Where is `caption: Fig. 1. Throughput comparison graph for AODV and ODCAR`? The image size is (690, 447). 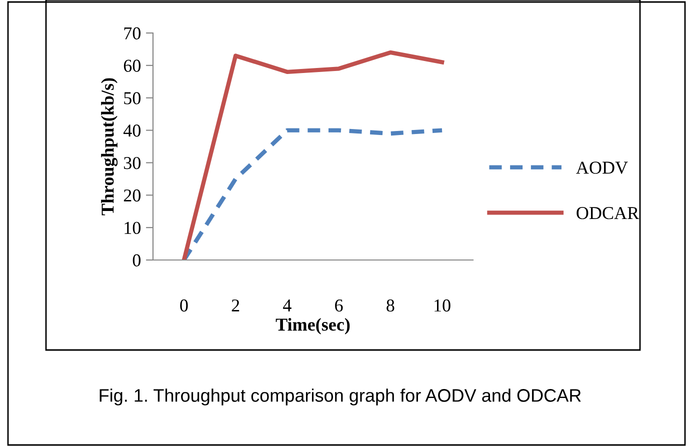 caption: Fig. 1. Throughput comparison graph for AODV and ODCAR is located at coordinates (340, 397).